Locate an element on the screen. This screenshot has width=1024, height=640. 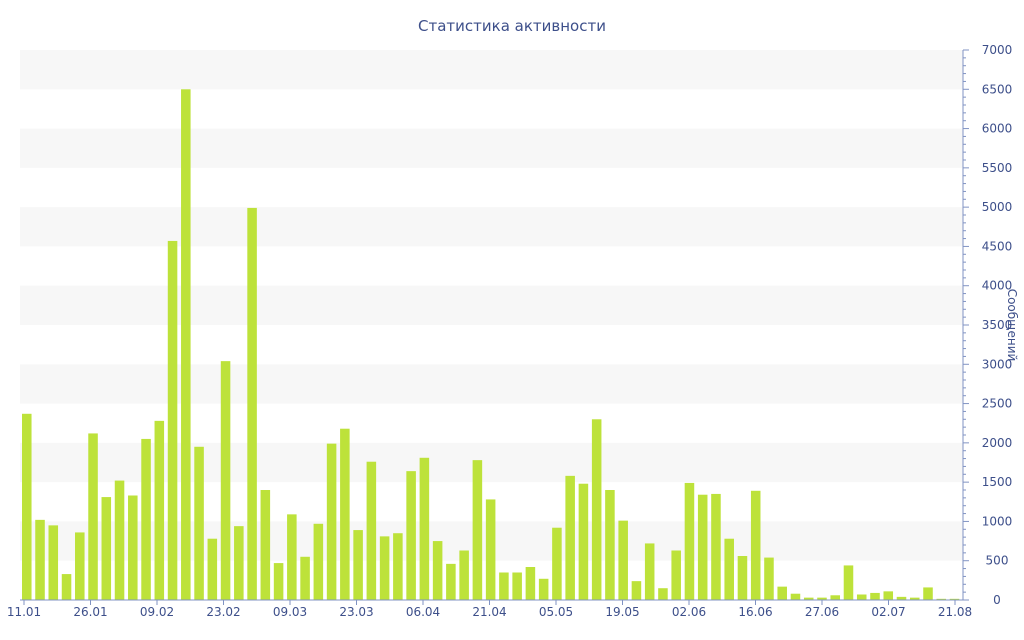
y-tick-label: 1500 is located at coordinates (997, 482).